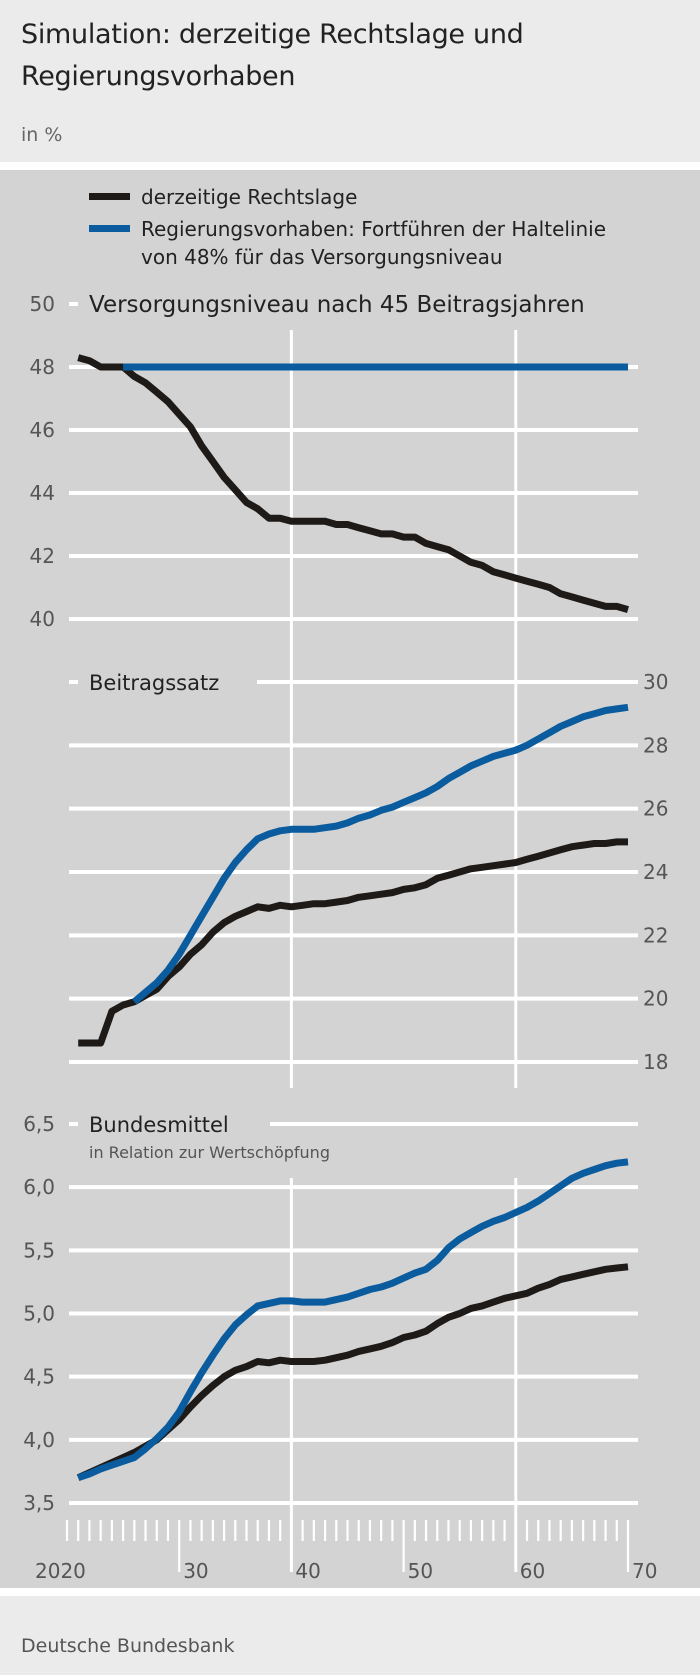 This screenshot has height=1675, width=700. I want to click on y-tick-label: 42, so click(42, 556).